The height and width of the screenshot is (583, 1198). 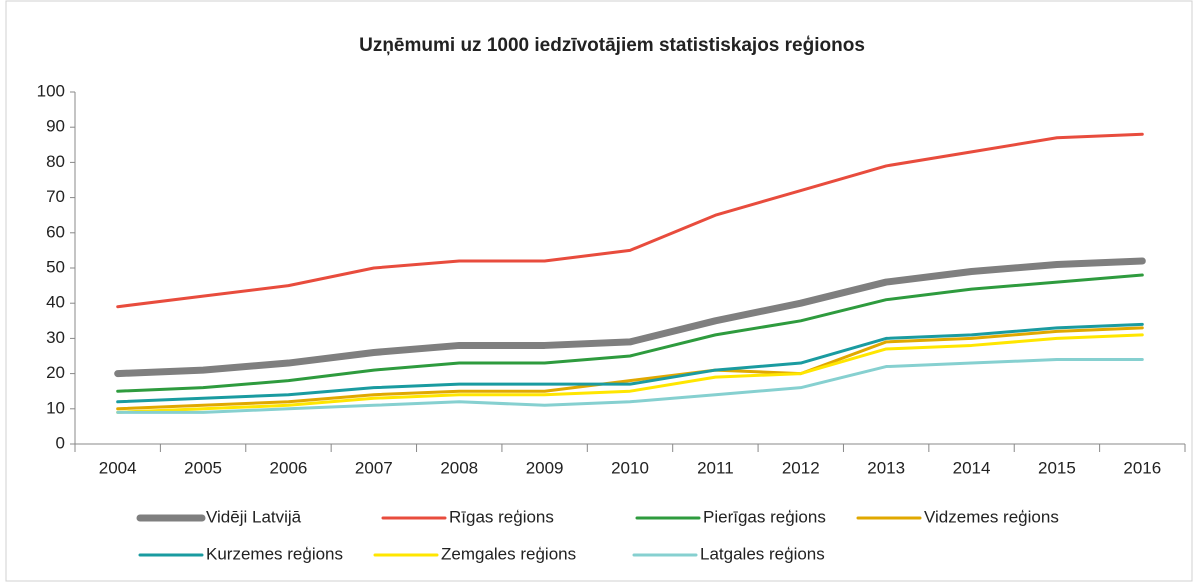 What do you see at coordinates (1142, 467) in the screenshot?
I see `x-tick-label: 2016` at bounding box center [1142, 467].